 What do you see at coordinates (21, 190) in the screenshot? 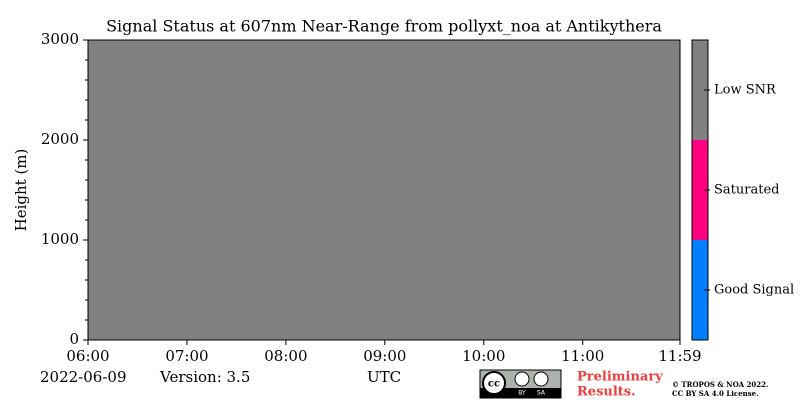
I see `y-axis-label: Height (m)` at bounding box center [21, 190].